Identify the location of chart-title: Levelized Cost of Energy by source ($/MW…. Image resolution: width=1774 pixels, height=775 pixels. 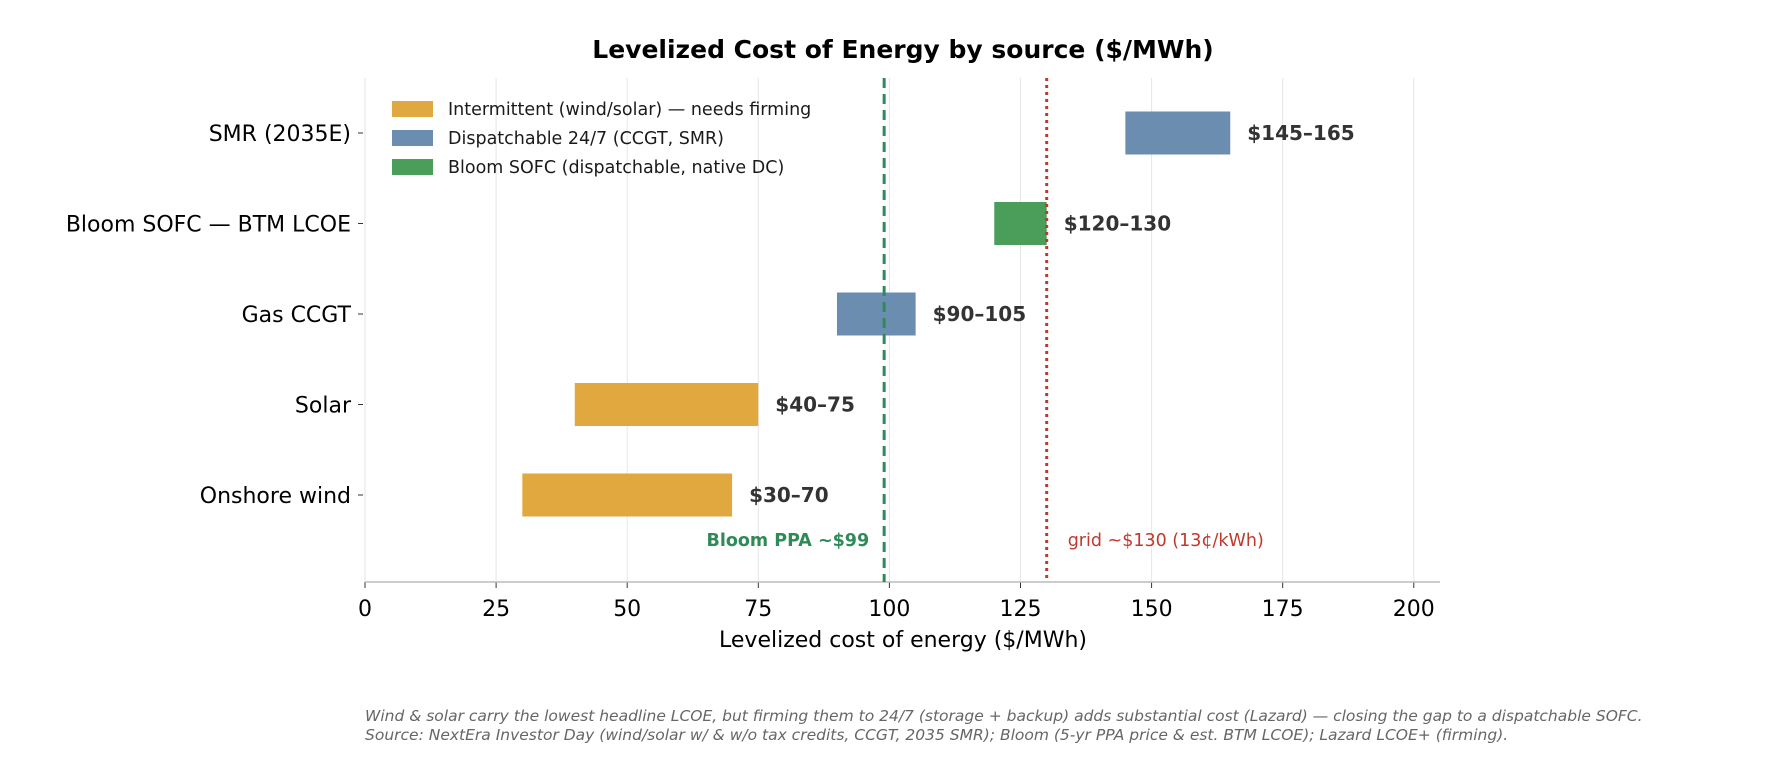
(902, 49).